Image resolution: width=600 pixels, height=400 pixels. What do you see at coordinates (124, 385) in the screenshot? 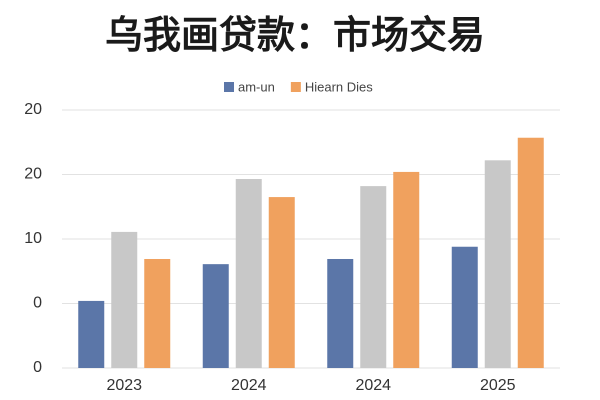
I see `x-tick-label: 2023` at bounding box center [124, 385].